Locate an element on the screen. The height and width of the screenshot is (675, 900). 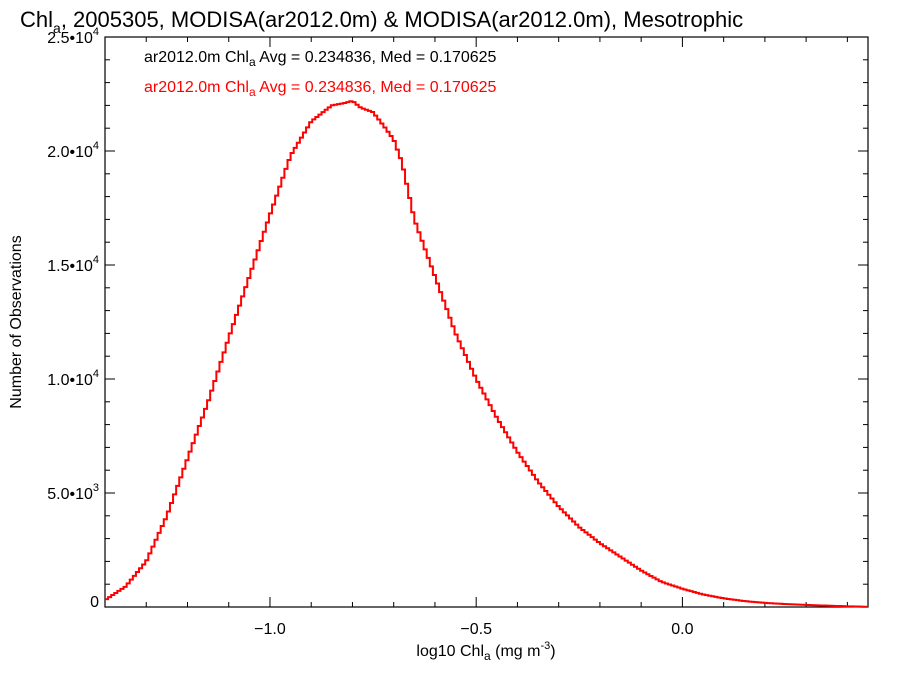
y-tick-label: 0 is located at coordinates (94, 602).